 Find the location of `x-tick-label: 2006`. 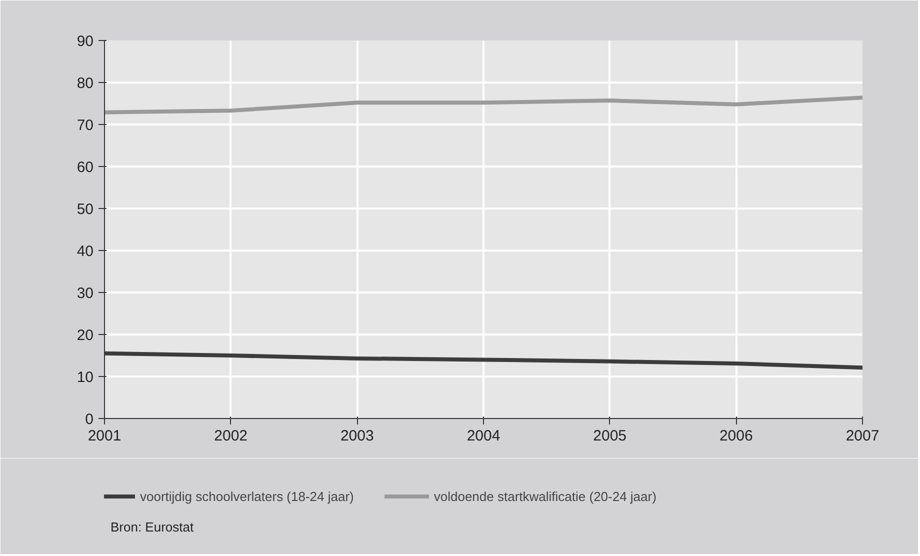

x-tick-label: 2006 is located at coordinates (736, 436).